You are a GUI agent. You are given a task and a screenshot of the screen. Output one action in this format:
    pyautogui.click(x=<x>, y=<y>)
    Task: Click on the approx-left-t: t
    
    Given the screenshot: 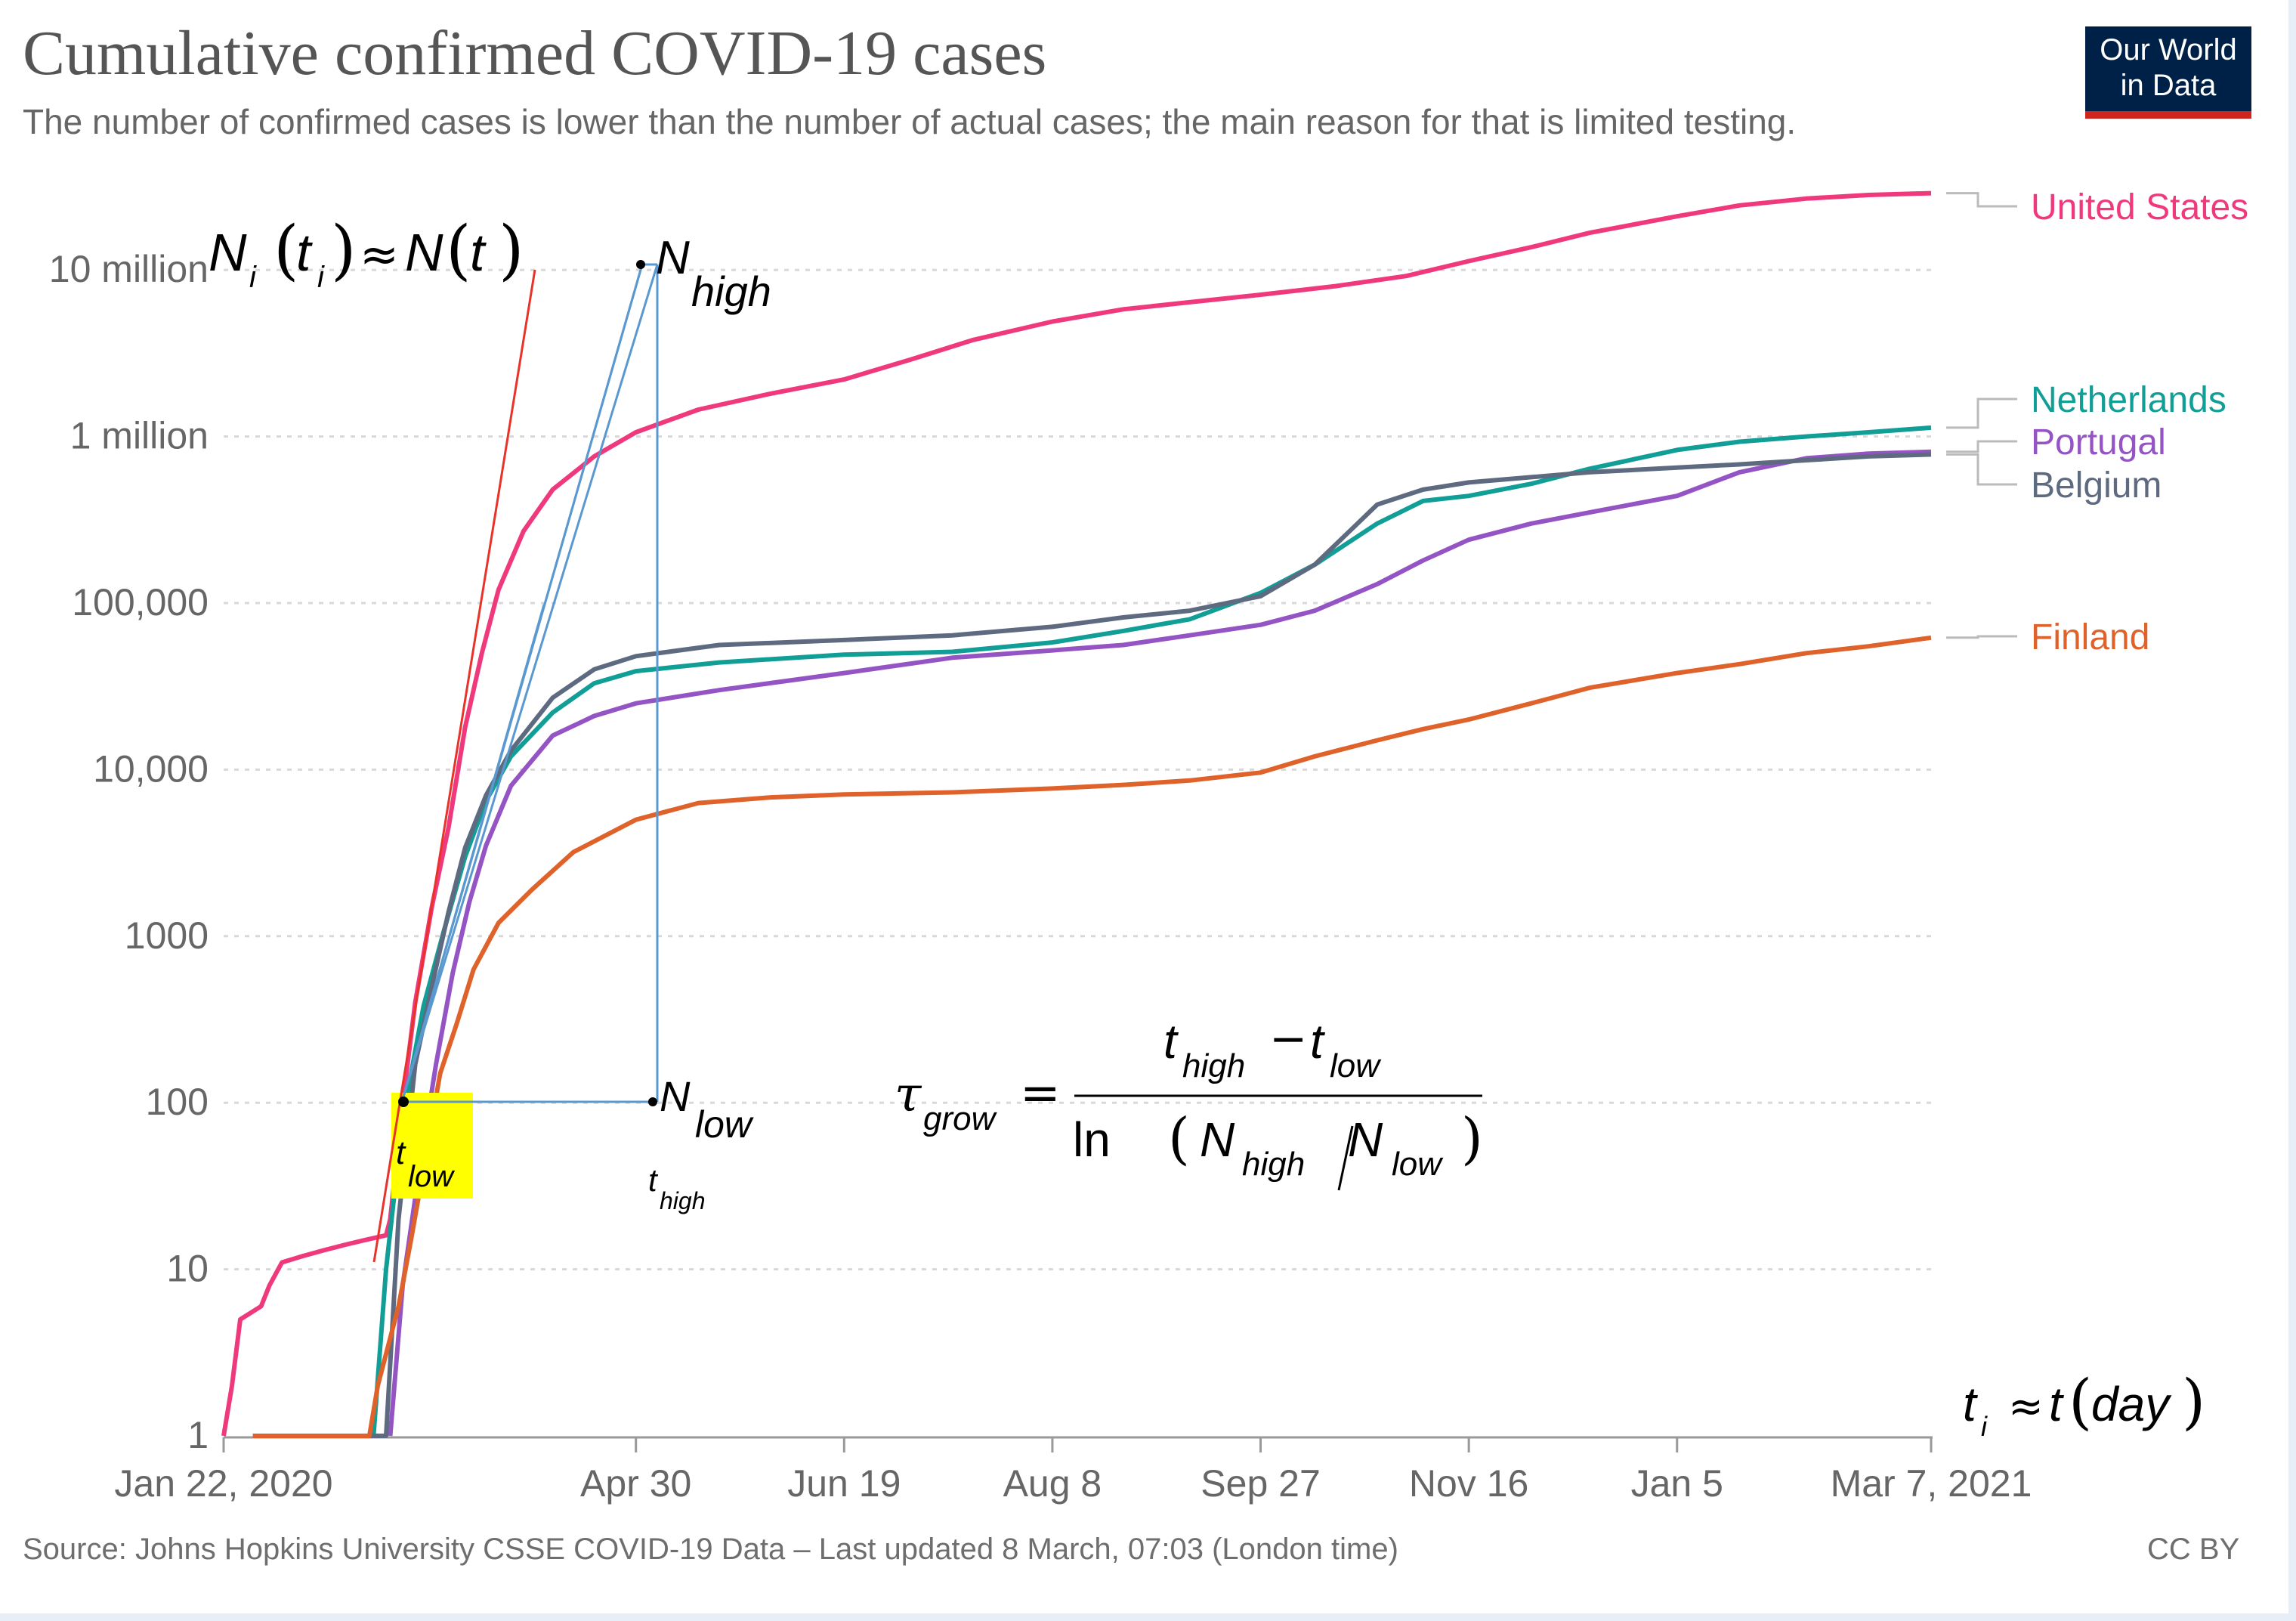 What is the action you would take?
    pyautogui.click(x=304, y=253)
    